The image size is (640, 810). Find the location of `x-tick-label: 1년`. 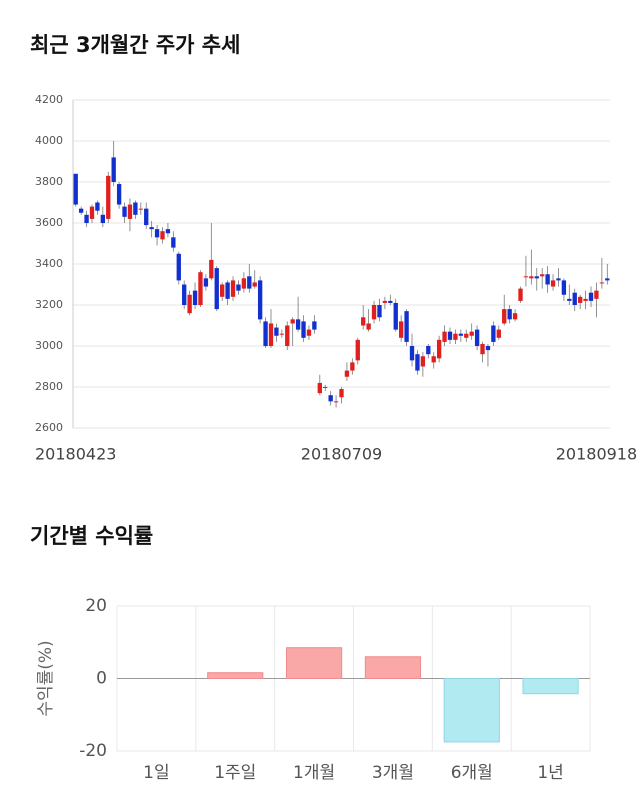

x-tick-label: 1년 is located at coordinates (550, 773).